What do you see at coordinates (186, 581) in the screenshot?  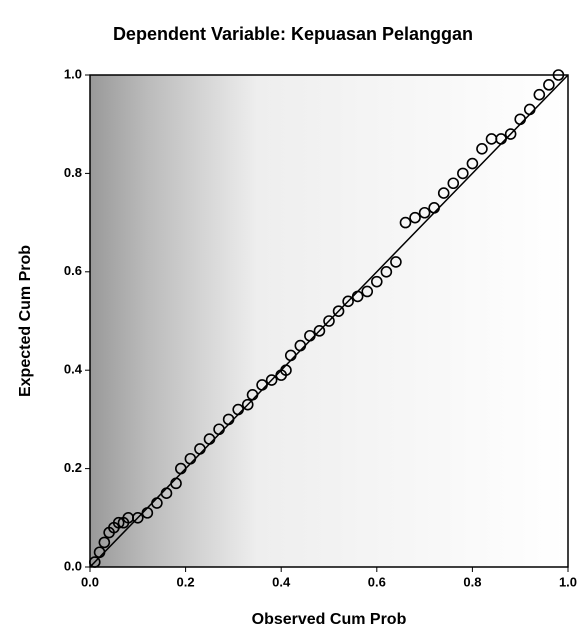 I see `x-tick-label: 0.2` at bounding box center [186, 581].